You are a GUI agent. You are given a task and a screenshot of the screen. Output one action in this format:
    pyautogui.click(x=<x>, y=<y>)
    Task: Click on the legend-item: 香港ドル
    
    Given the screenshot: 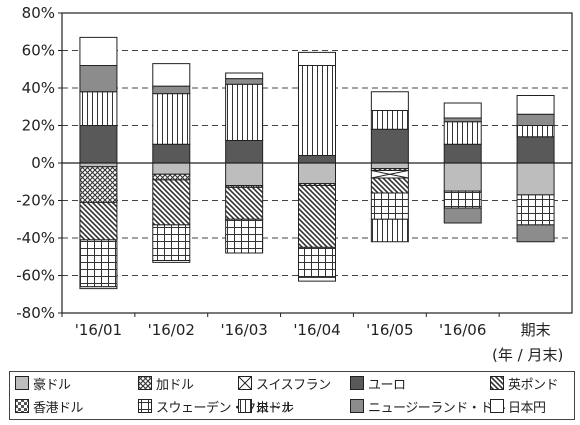 What is the action you would take?
    pyautogui.click(x=49, y=406)
    